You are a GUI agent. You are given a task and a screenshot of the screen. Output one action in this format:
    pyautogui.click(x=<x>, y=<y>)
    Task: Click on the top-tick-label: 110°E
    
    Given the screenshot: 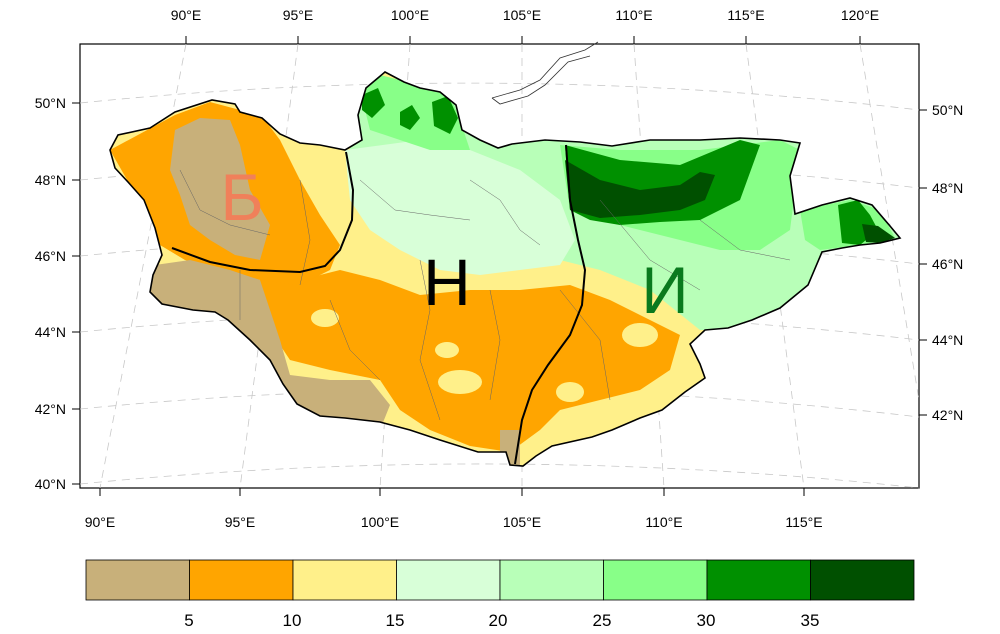 What is the action you would take?
    pyautogui.click(x=633, y=15)
    